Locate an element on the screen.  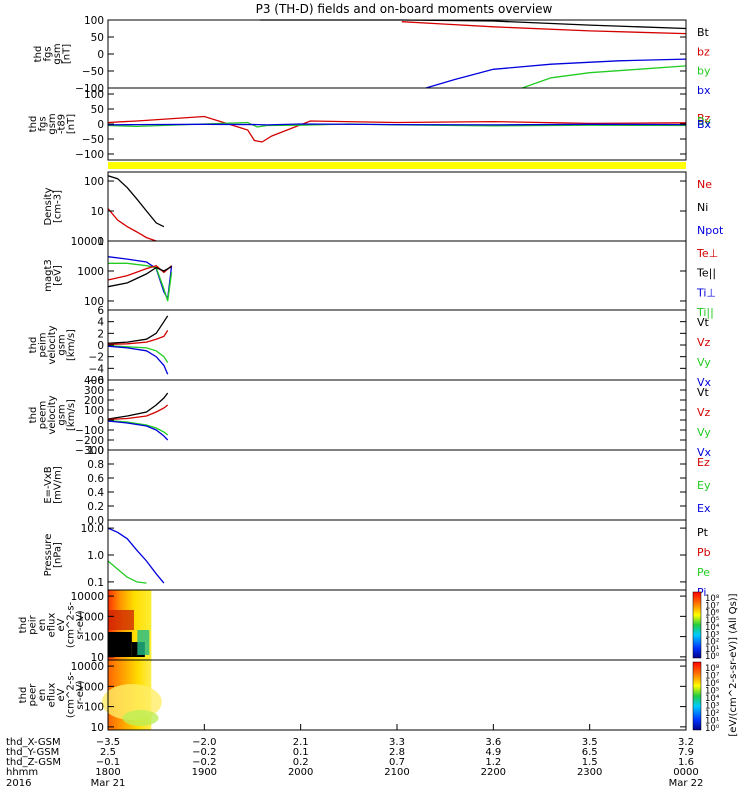
y-tick-label: −2 is located at coordinates (96, 358).